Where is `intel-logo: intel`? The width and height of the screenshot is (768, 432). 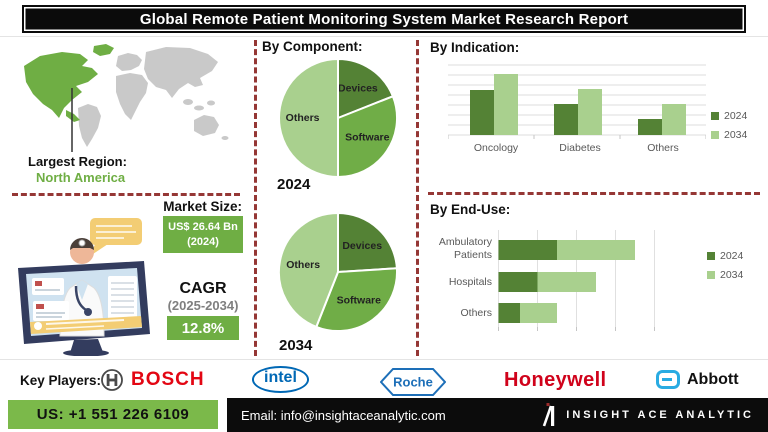
intel-logo: intel is located at coordinates (280, 379).